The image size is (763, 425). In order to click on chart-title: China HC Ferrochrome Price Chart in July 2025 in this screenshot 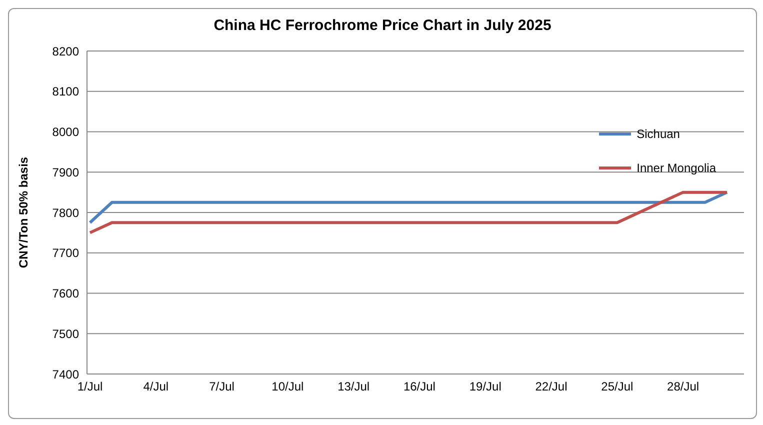, I will do `click(382, 25)`.